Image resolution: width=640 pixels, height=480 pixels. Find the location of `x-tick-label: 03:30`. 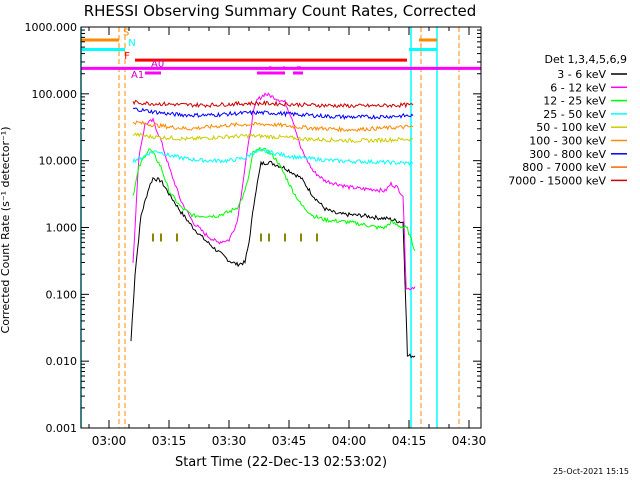

x-tick-label: 03:30 is located at coordinates (229, 441).